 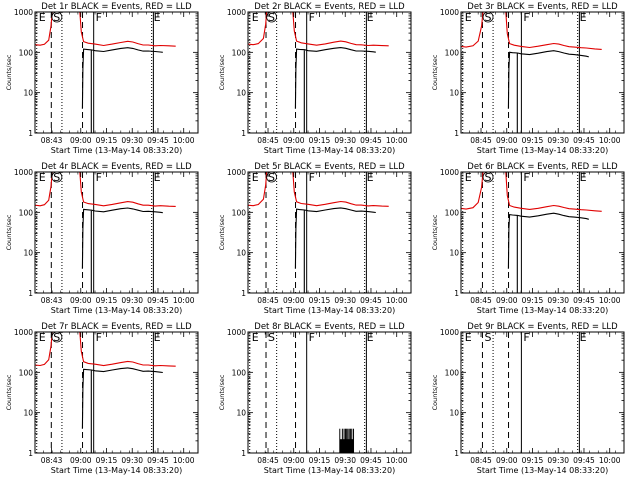 I want to click on chart-title: Det 7r BLACK = Events, RED = LLD, so click(x=116, y=327).